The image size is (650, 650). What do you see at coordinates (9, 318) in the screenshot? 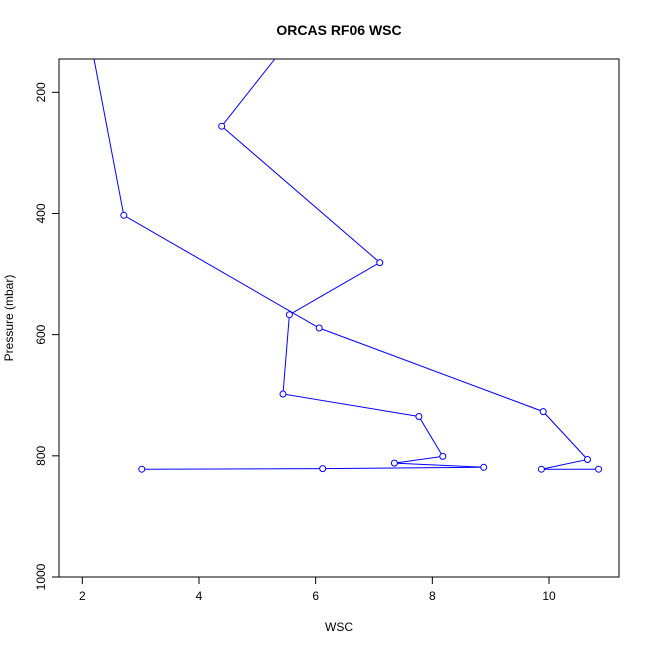
I see `y-axis-label: Pressure (mbar)` at bounding box center [9, 318].